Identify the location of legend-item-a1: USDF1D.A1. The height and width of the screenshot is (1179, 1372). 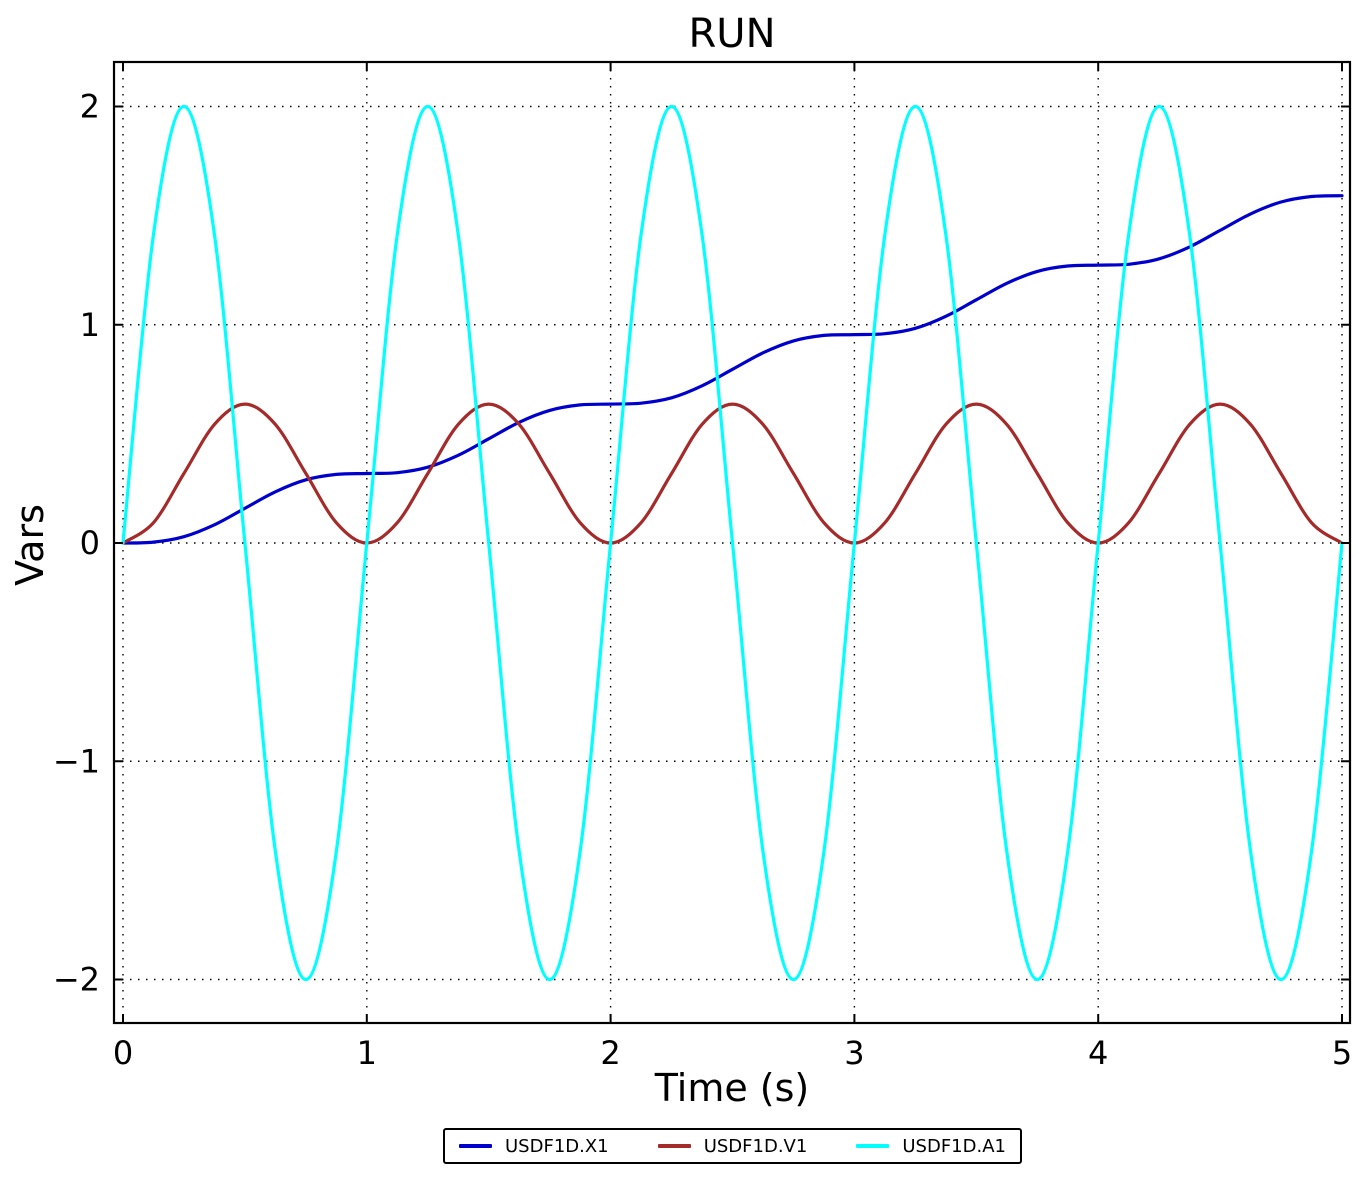
(931, 1146).